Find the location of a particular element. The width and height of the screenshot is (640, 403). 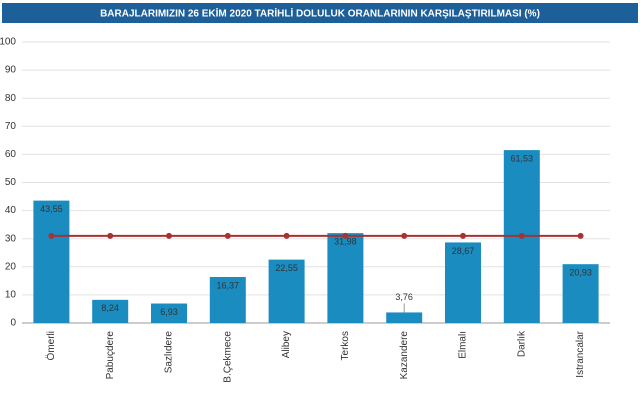

y-tick-label: 10 is located at coordinates (11, 295).